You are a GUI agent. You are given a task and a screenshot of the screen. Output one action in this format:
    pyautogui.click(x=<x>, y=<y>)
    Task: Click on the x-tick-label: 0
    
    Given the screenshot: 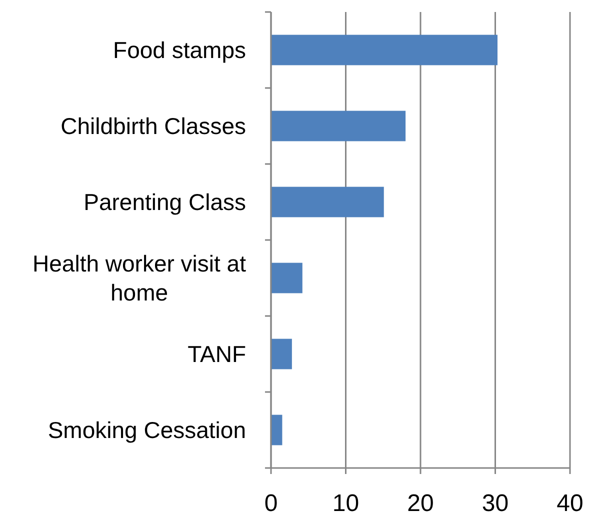 What is the action you would take?
    pyautogui.click(x=271, y=502)
    